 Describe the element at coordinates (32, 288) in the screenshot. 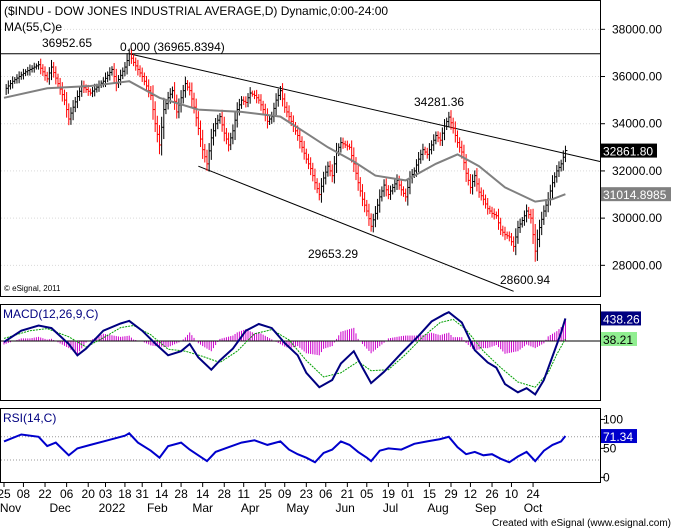

I see `esignal-credit: © eSignal, 2011` at that location.